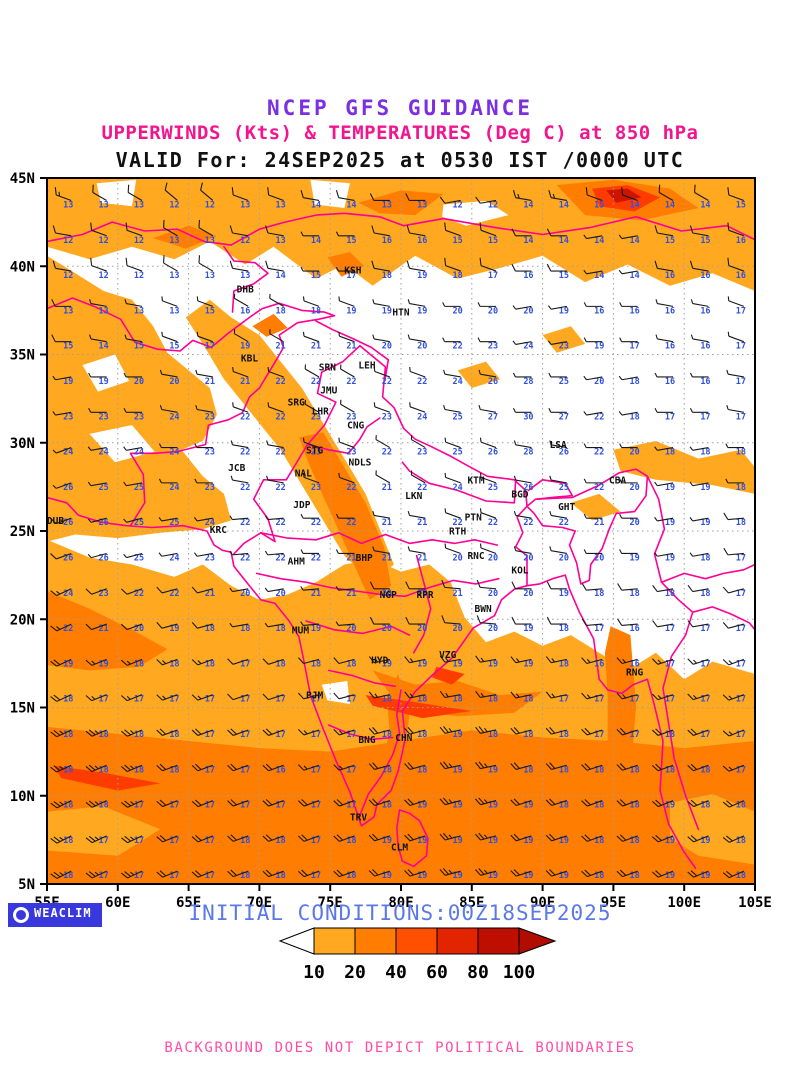  Describe the element at coordinates (359, 463) in the screenshot. I see `svg-text: NDLS` at that location.